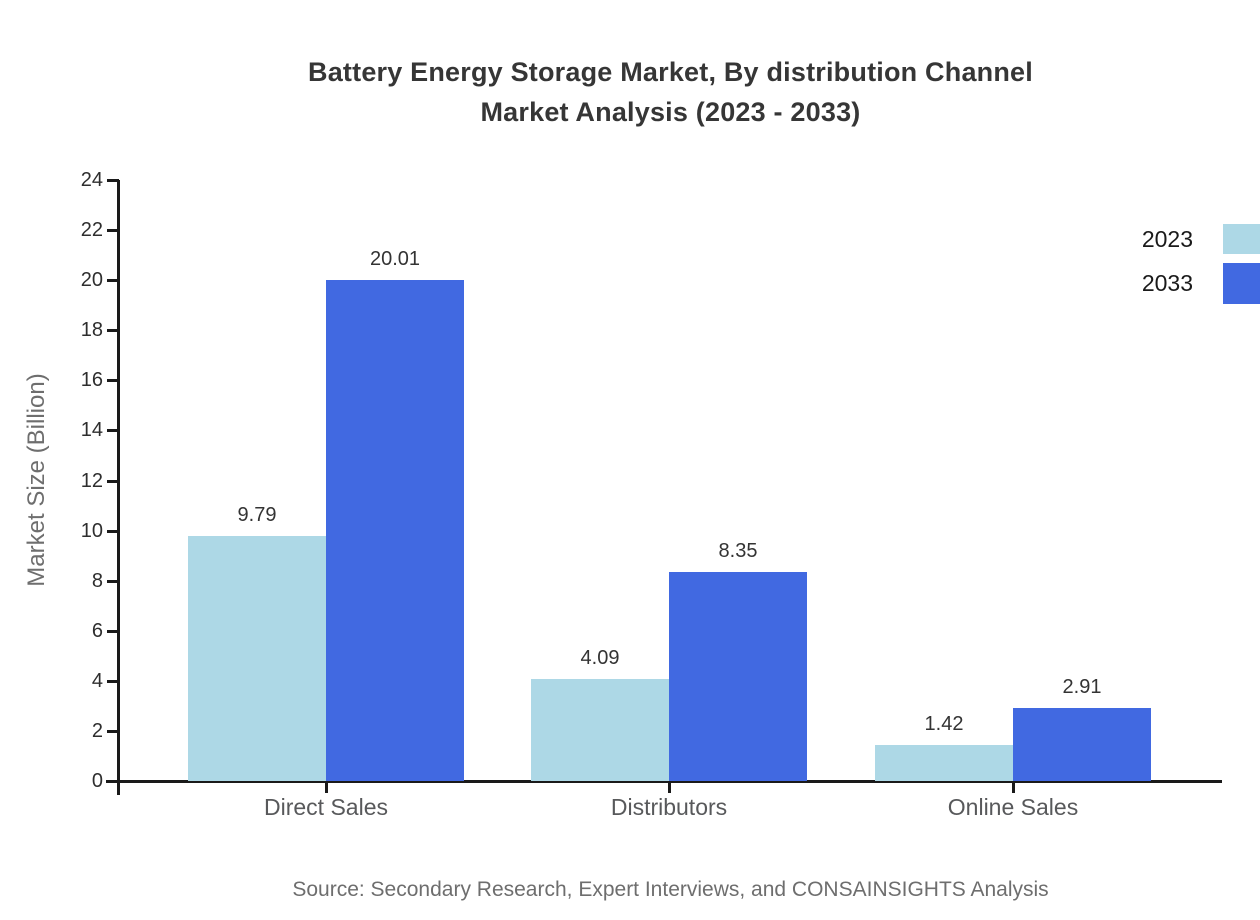 The width and height of the screenshot is (1260, 920). What do you see at coordinates (944, 763) in the screenshot?
I see `bar-2023-online-sales` at bounding box center [944, 763].